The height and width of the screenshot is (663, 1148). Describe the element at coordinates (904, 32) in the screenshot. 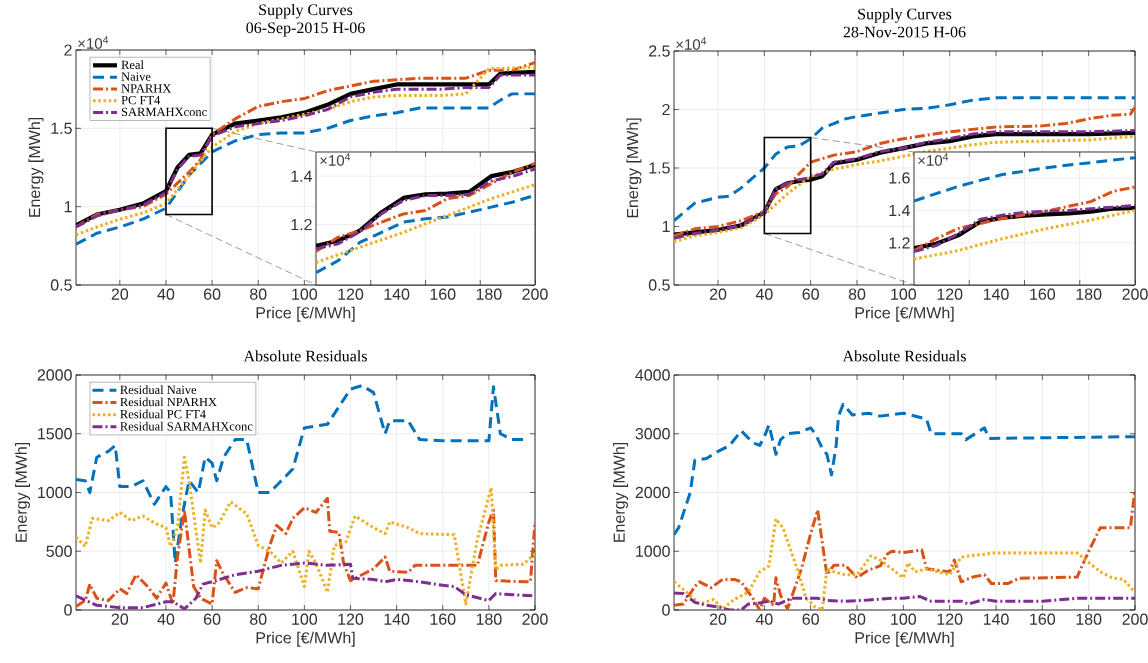

I see `chart-subtitle: 28-Nov-2015 H-06` at that location.